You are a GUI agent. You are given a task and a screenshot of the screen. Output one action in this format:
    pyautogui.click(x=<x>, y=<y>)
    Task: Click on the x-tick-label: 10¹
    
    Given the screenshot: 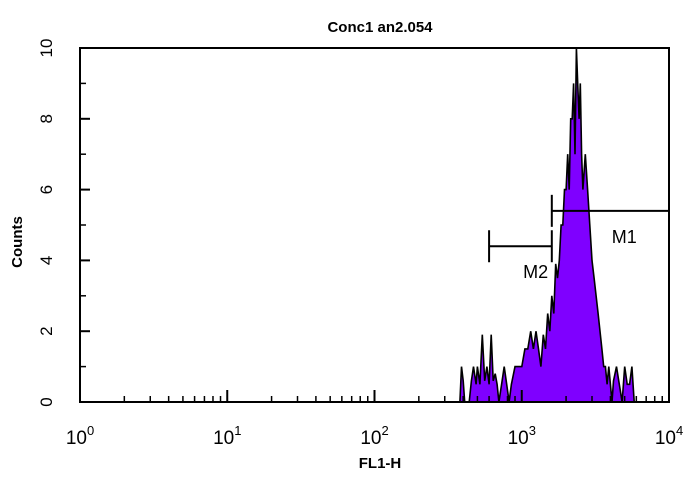 What is the action you would take?
    pyautogui.click(x=227, y=436)
    